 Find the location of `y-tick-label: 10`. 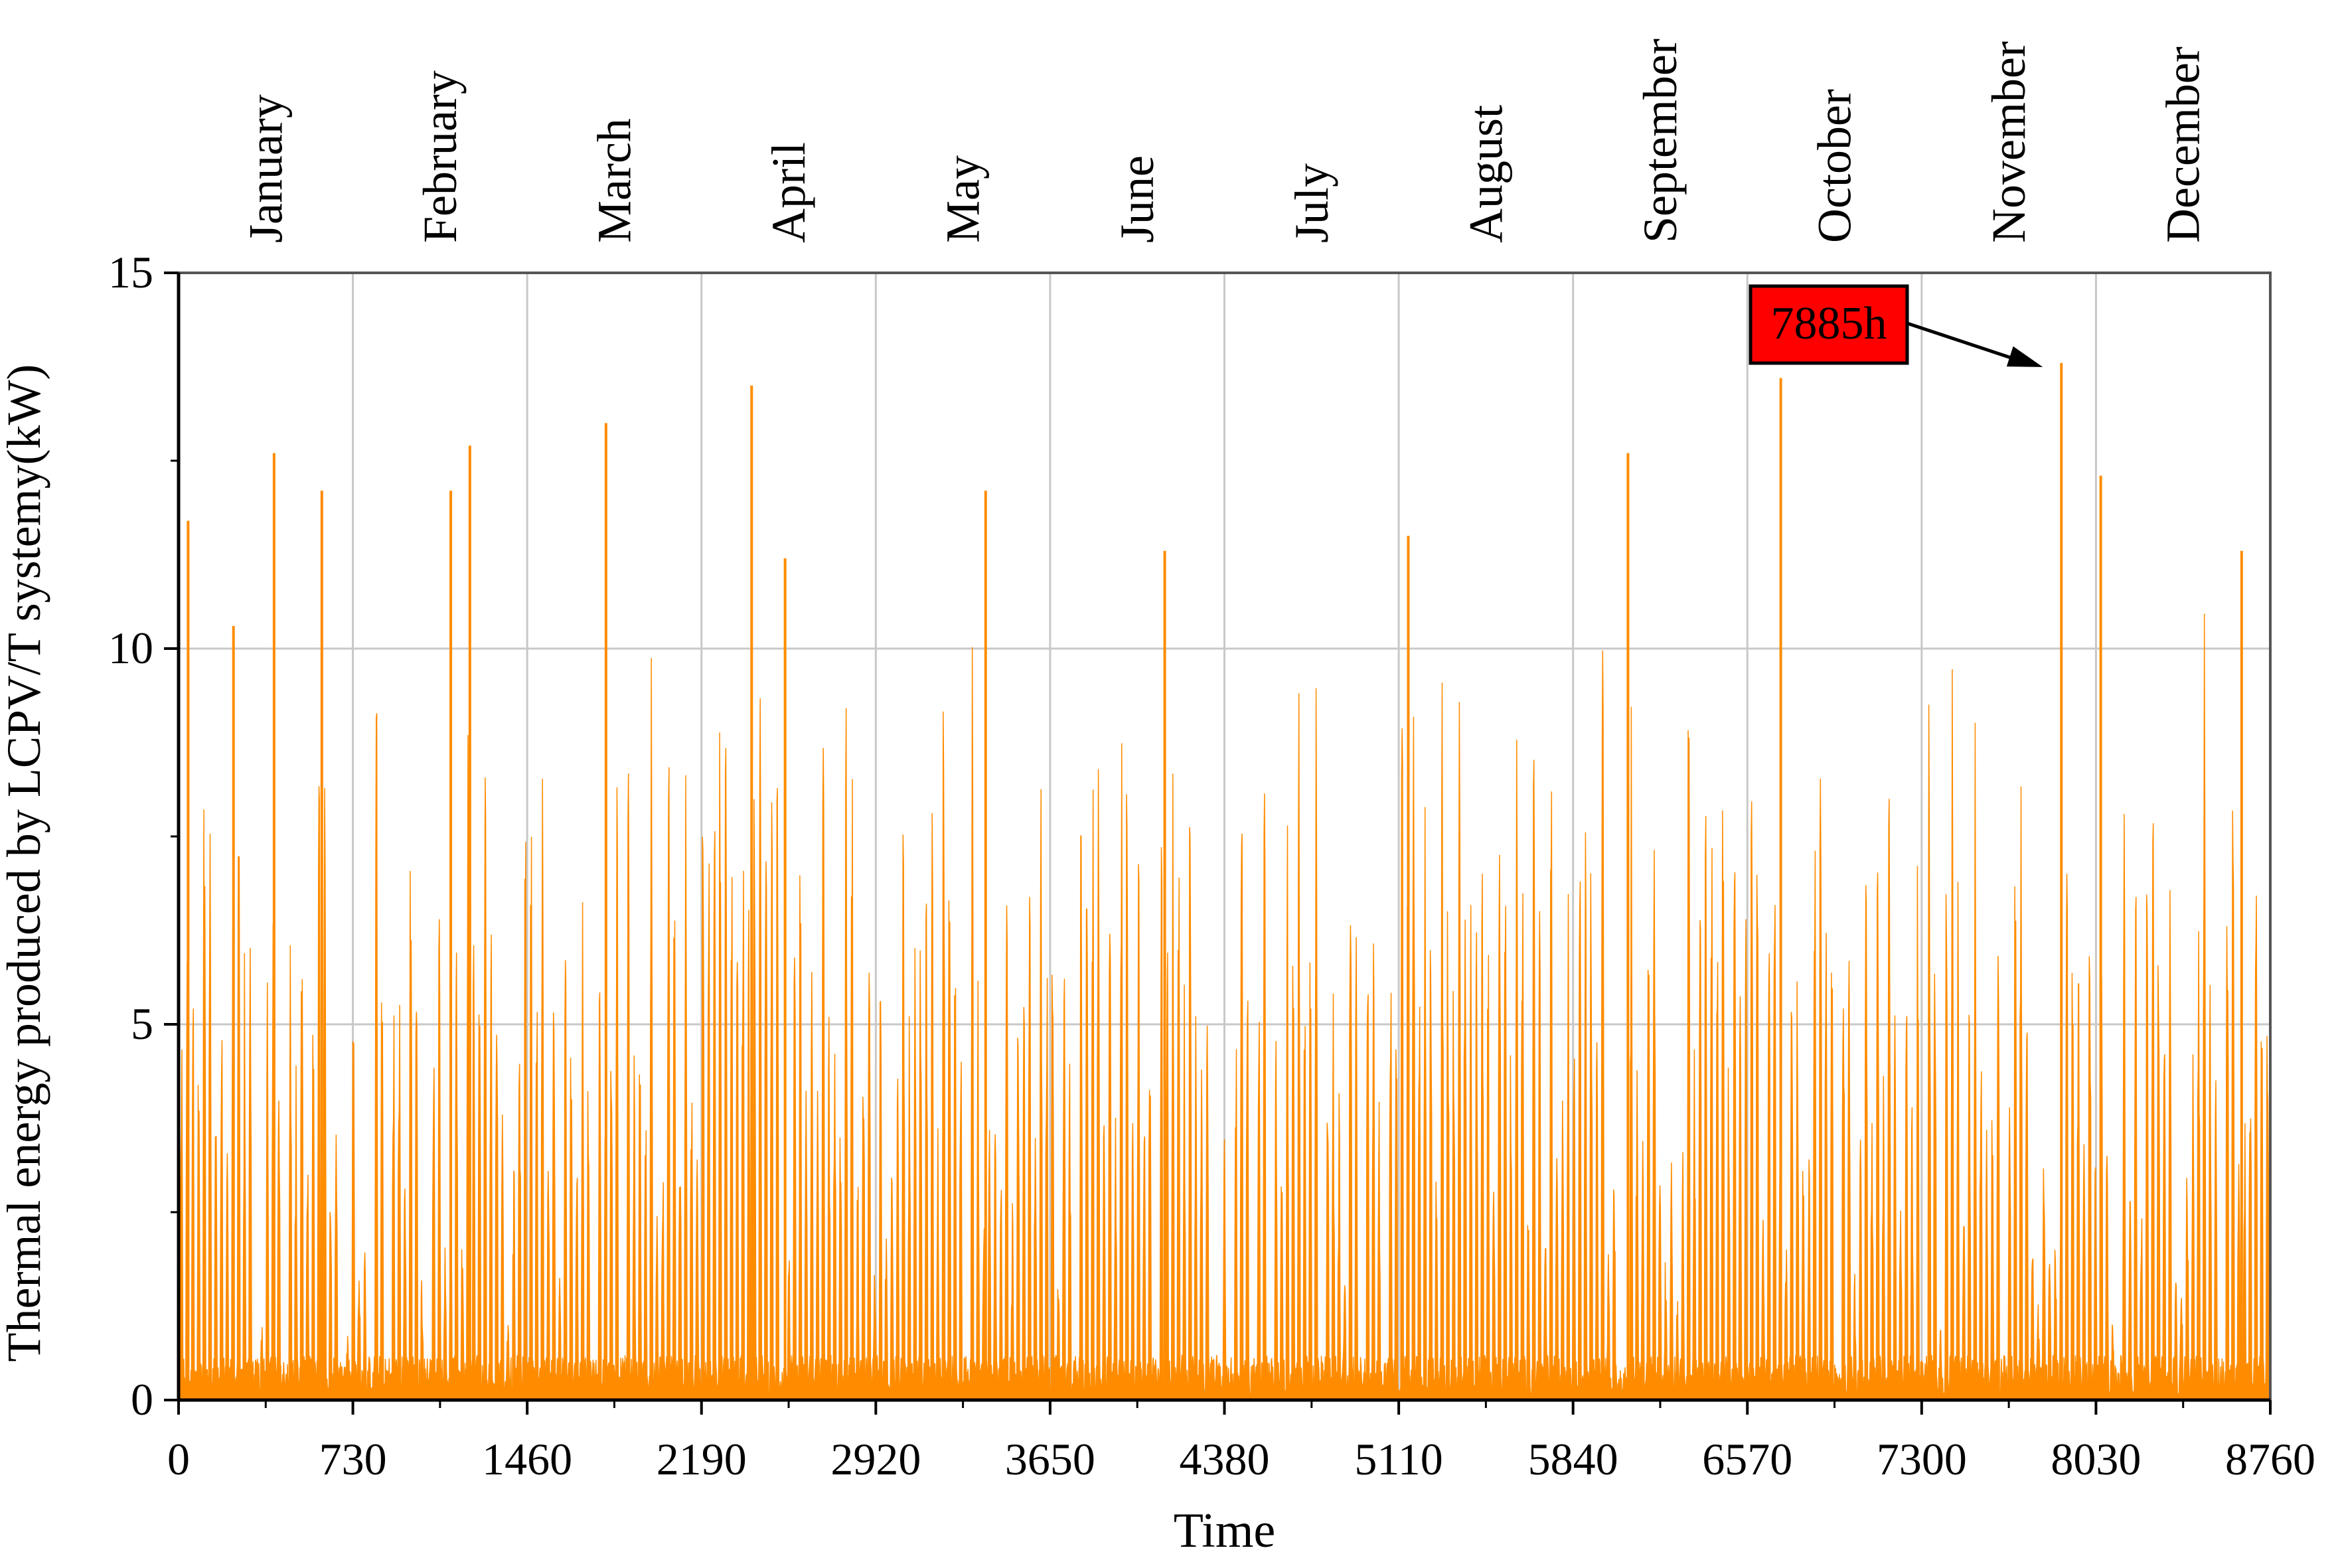

y-tick-label: 10 is located at coordinates (130, 648).